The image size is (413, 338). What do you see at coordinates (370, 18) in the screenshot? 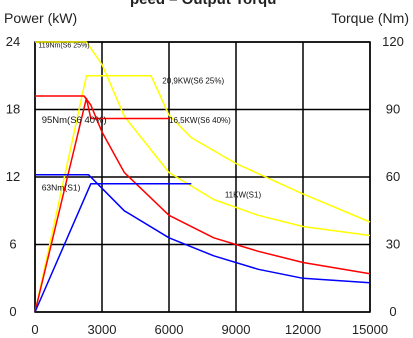
I see `right-axis-title: Torque (Nm)` at bounding box center [370, 18].